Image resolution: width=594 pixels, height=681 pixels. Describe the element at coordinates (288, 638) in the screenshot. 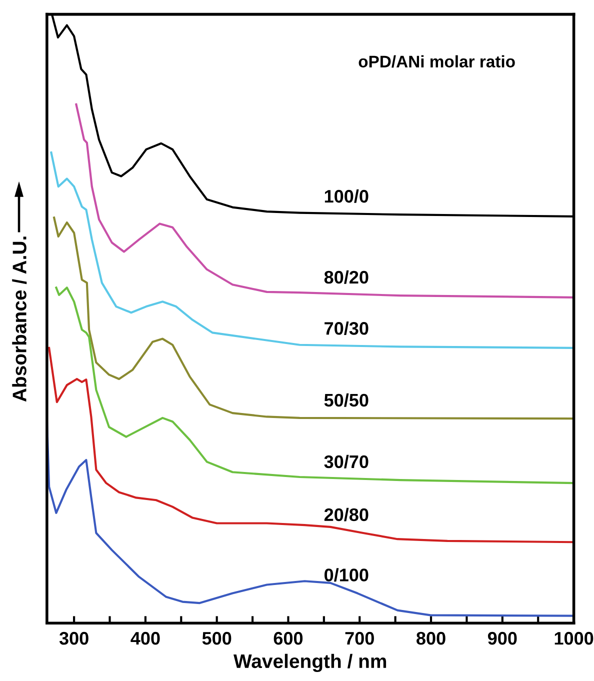

I see `x-tick-label: 600` at that location.